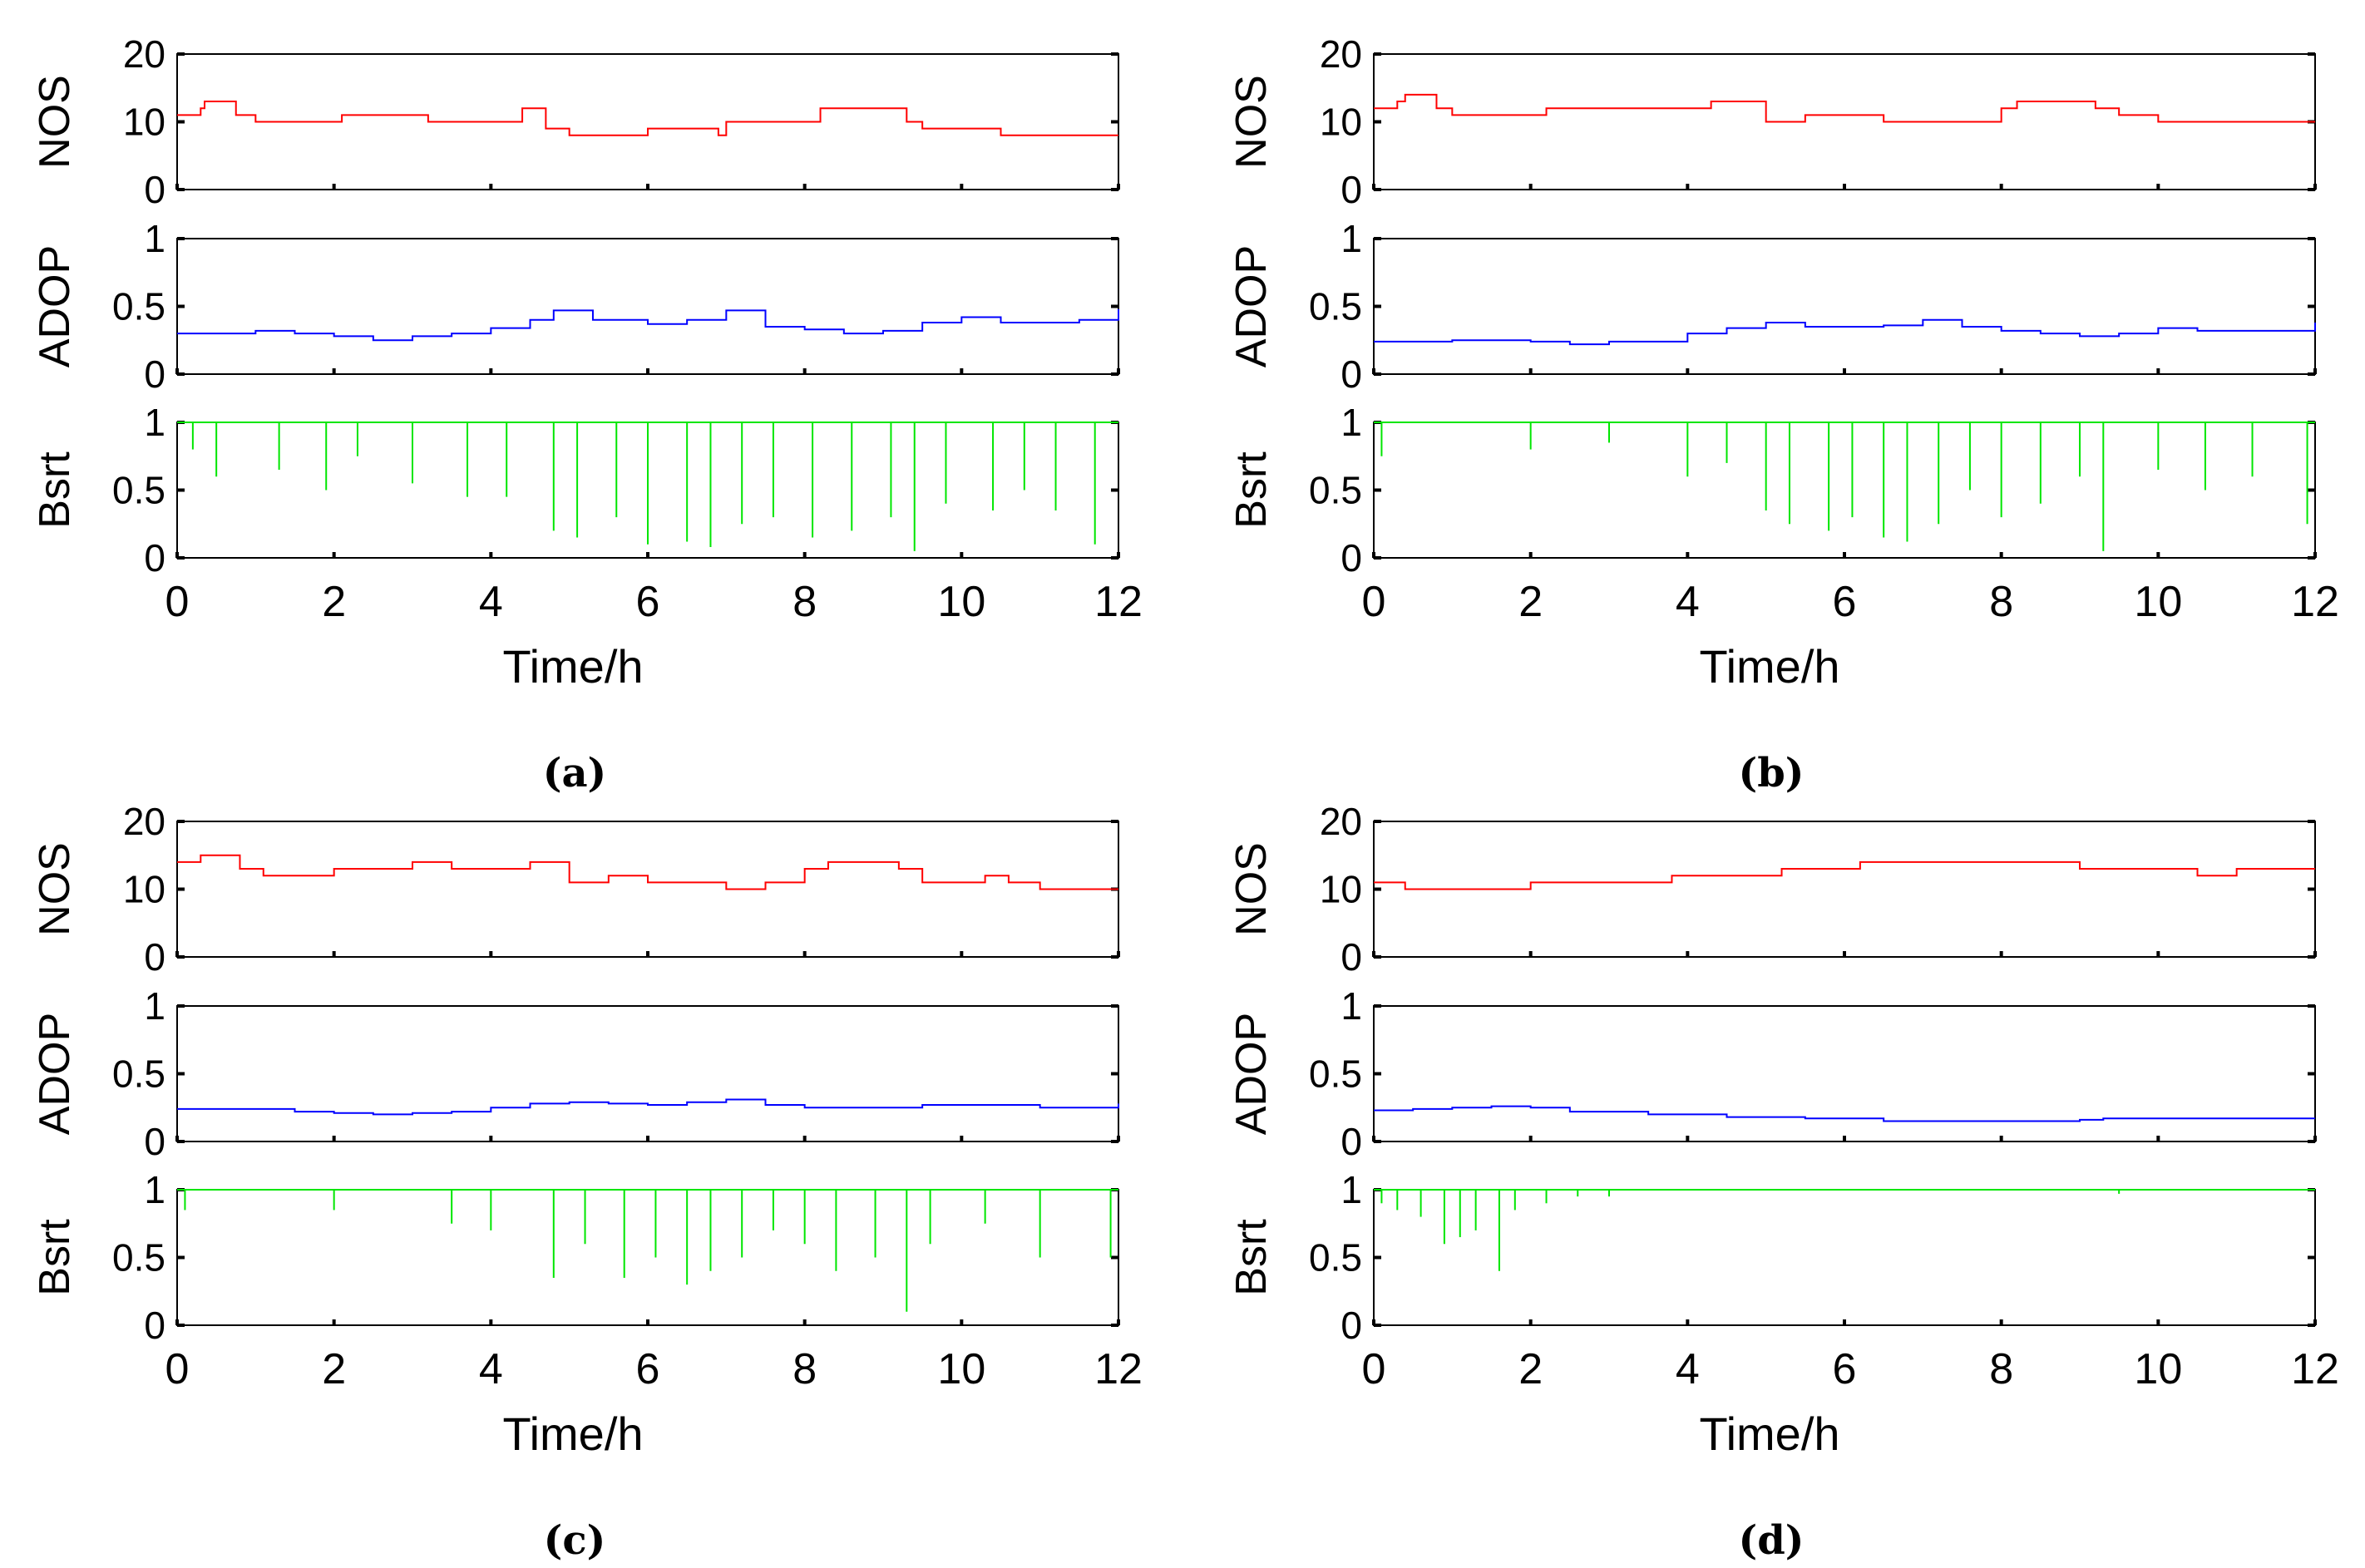  What do you see at coordinates (1772, 773) in the screenshot?
I see `panel-caption: (b)` at bounding box center [1772, 773].